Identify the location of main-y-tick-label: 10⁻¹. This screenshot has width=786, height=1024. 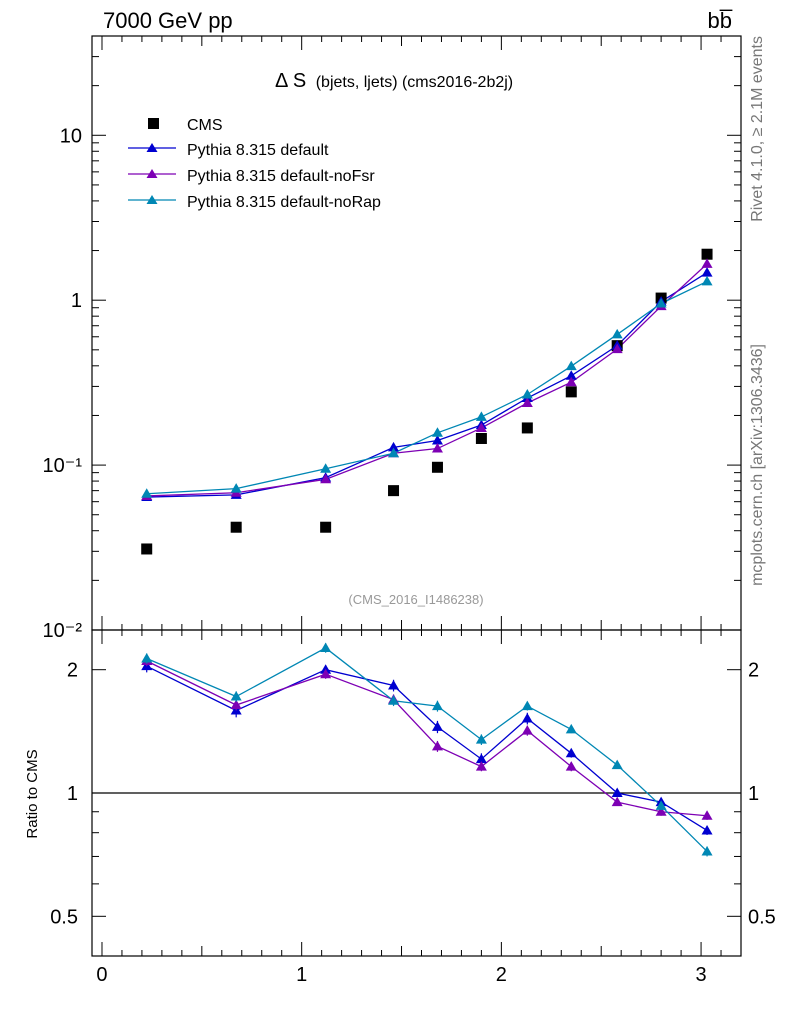
(63, 466).